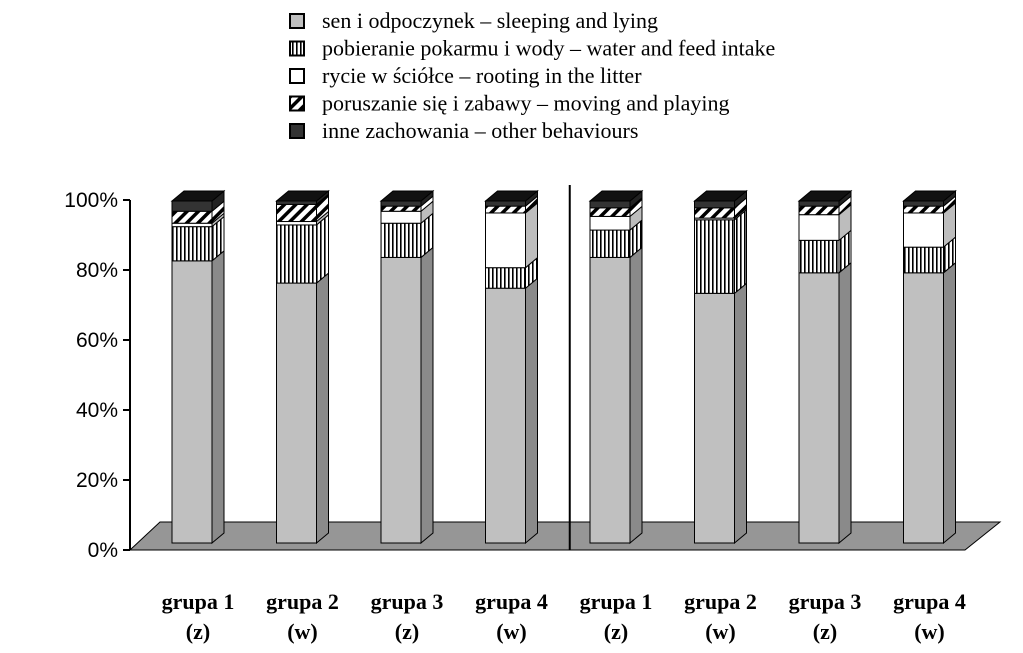 This screenshot has width=1023, height=653. Describe the element at coordinates (490, 20) in the screenshot. I see `legend-label: sen i odpoczynek – sleeping and lying` at that location.